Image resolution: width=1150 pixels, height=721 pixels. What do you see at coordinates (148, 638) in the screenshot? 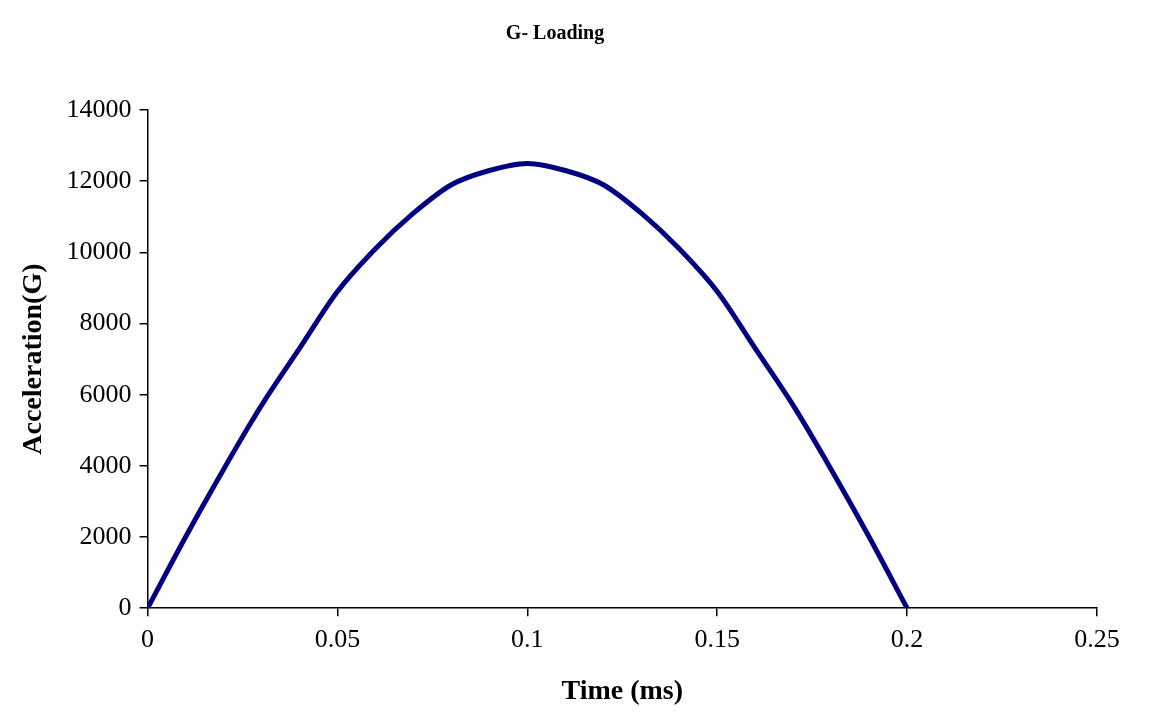
I see `x-tick-label: 0` at bounding box center [148, 638].